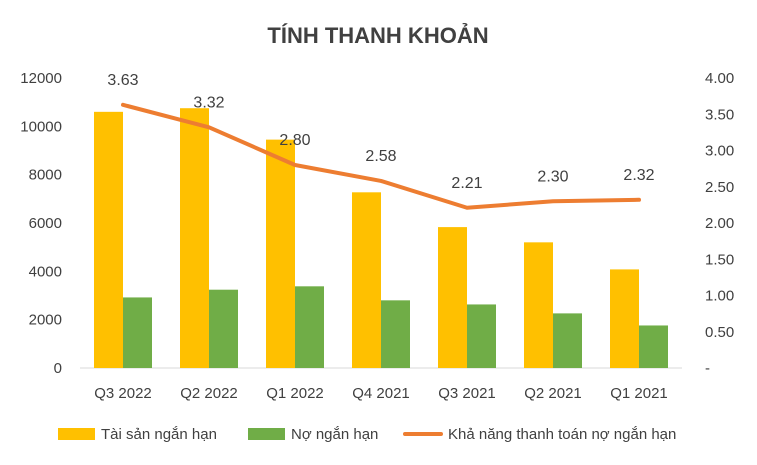 The image size is (757, 465). What do you see at coordinates (719, 78) in the screenshot?
I see `right-axis-tick-label: 4.00` at bounding box center [719, 78].